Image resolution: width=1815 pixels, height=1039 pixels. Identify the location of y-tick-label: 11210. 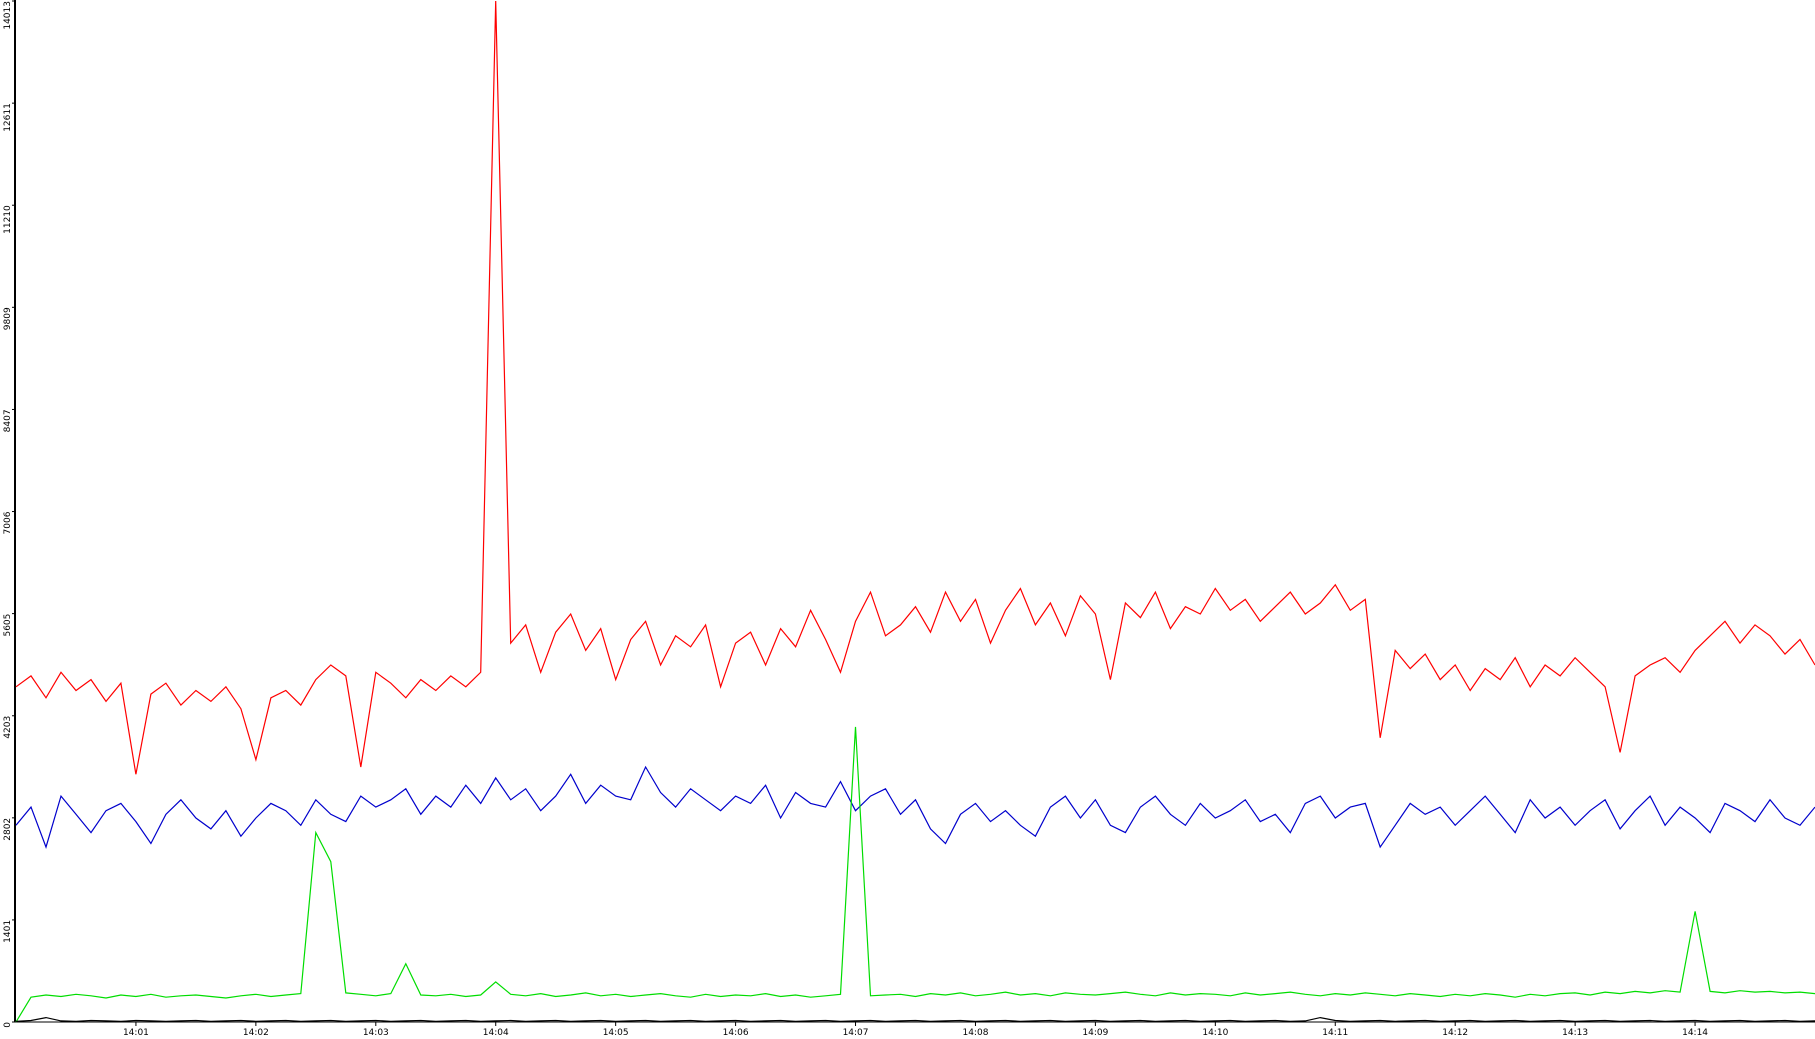
(8, 219).